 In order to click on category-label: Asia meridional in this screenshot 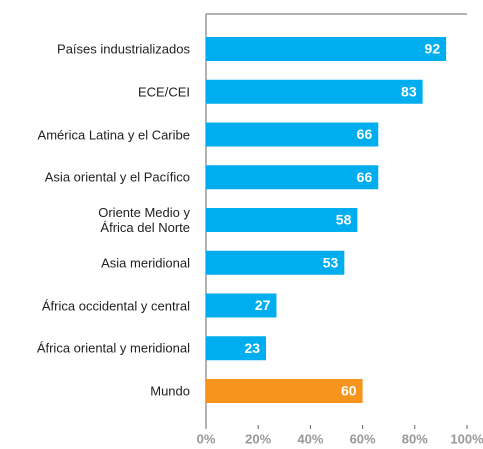, I will do `click(145, 263)`.